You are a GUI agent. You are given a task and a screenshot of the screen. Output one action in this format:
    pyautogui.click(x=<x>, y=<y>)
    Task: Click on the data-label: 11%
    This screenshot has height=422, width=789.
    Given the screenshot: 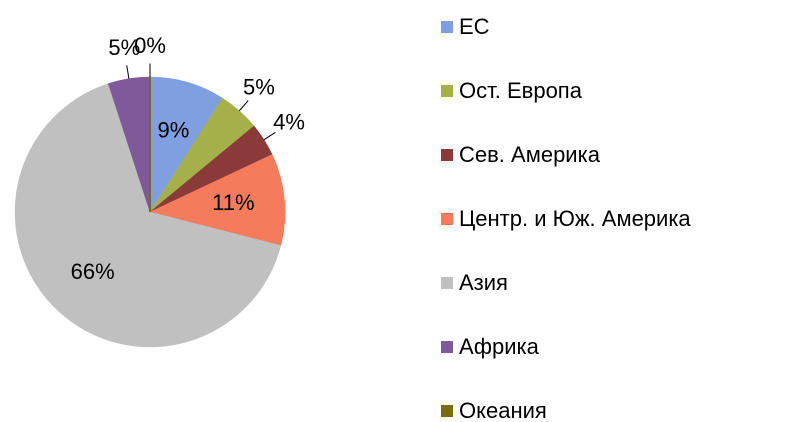 What is the action you would take?
    pyautogui.click(x=233, y=202)
    